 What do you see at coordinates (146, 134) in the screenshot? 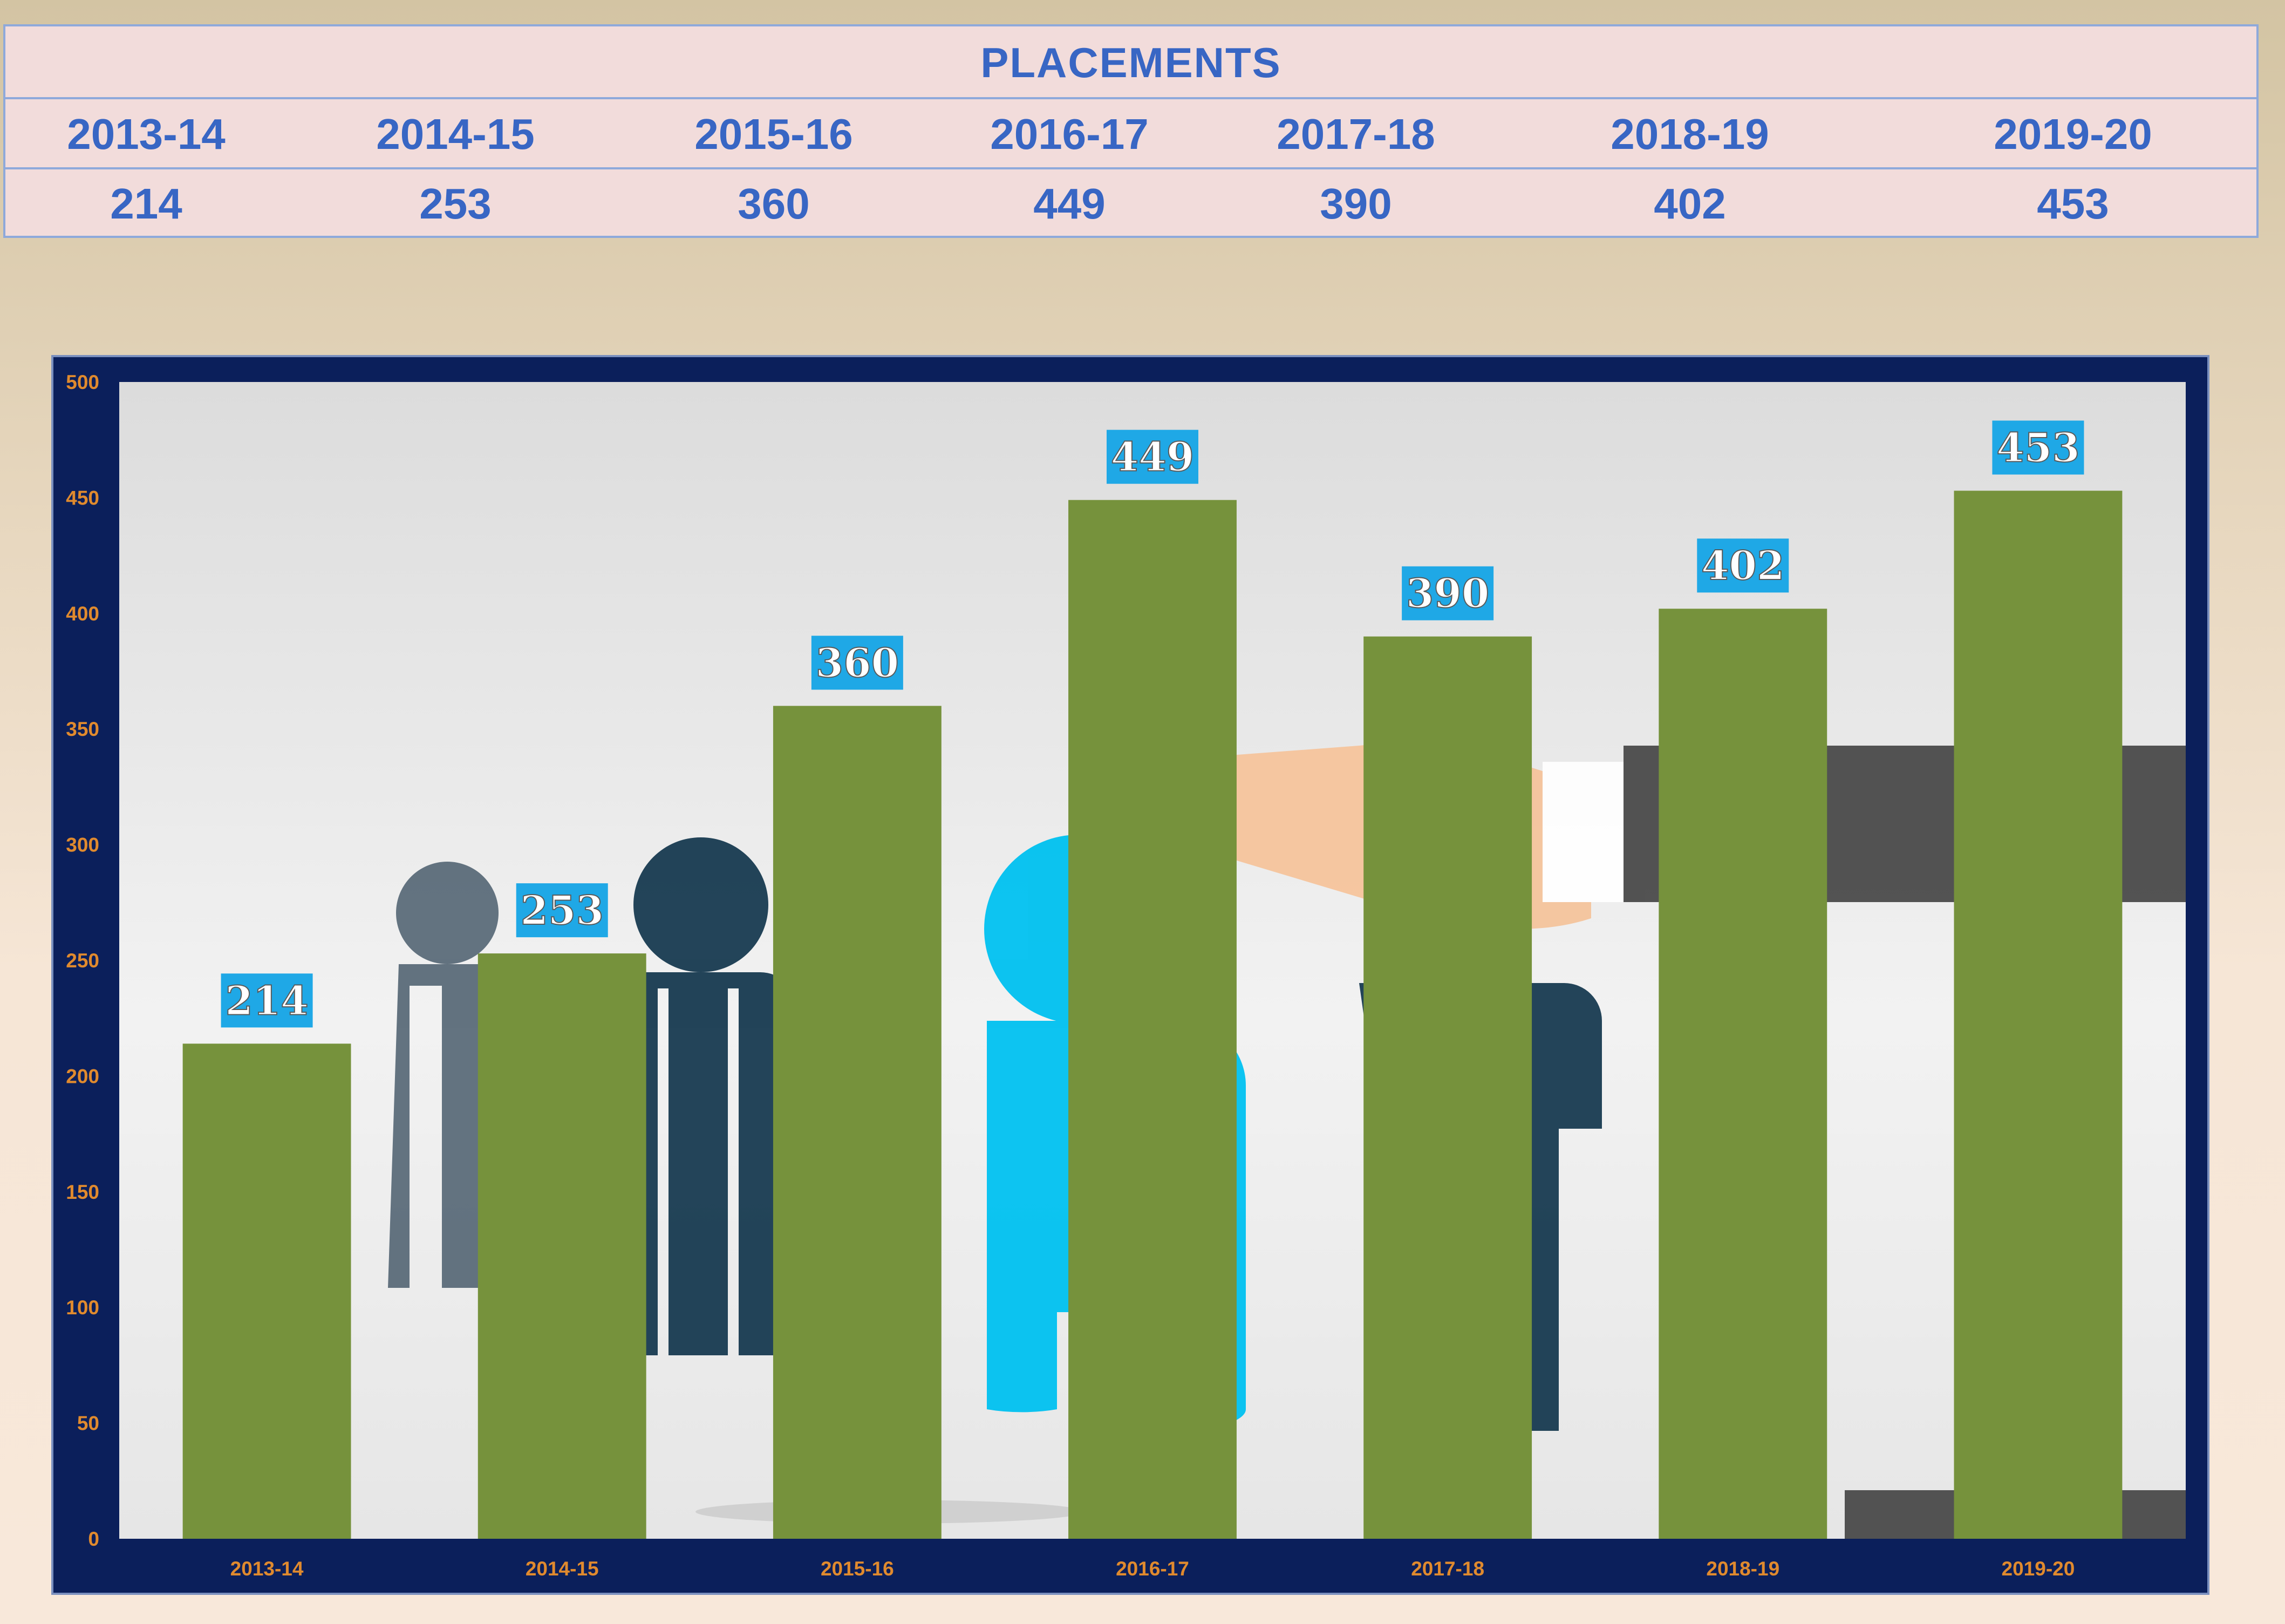
I see `table-year-cell: 2013-14` at bounding box center [146, 134].